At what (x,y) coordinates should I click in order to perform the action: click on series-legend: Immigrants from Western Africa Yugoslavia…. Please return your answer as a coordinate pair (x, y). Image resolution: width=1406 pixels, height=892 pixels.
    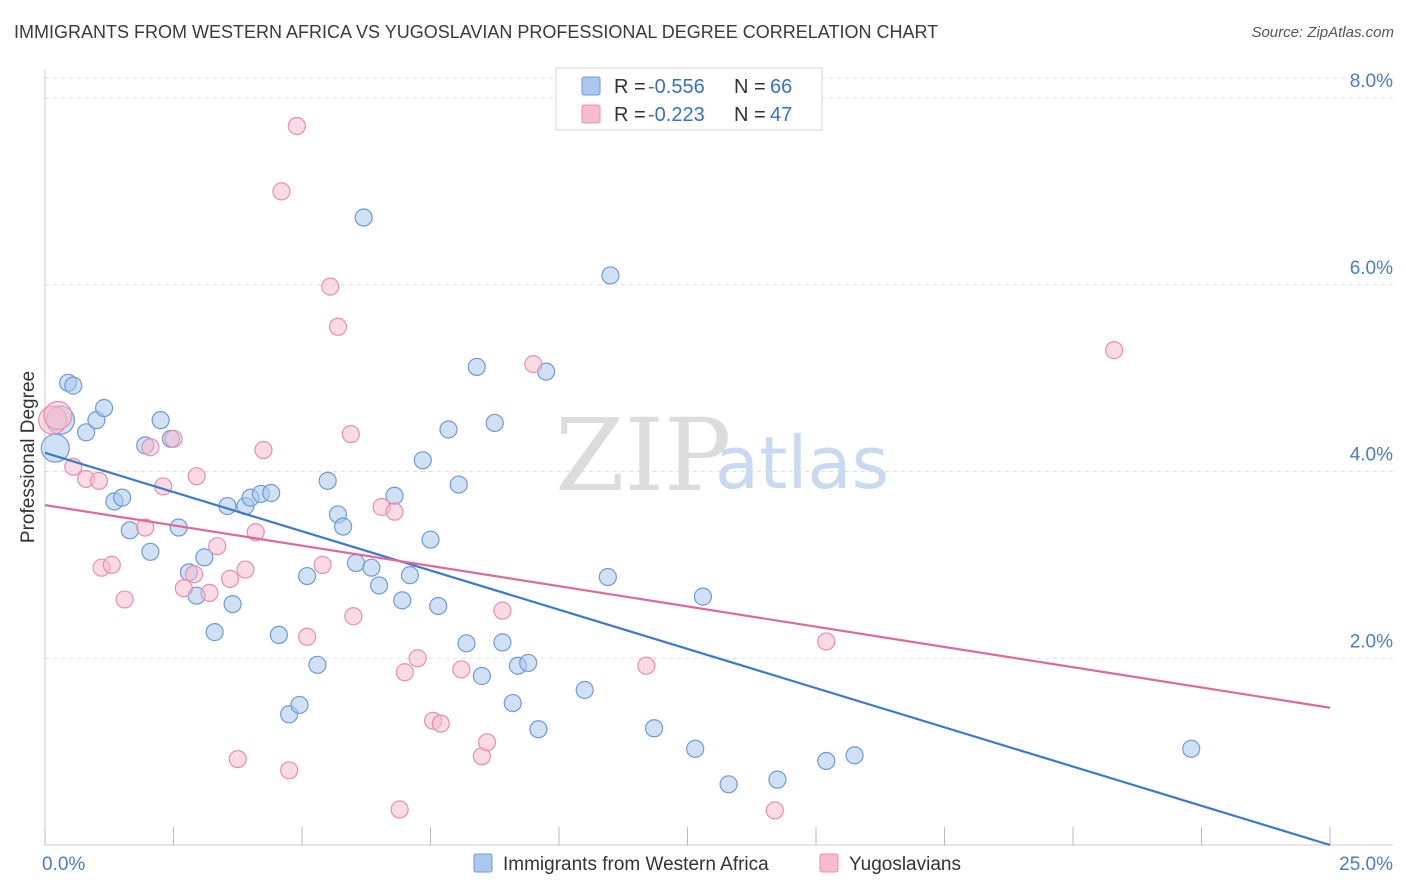
    Looking at the image, I should click on (717, 864).